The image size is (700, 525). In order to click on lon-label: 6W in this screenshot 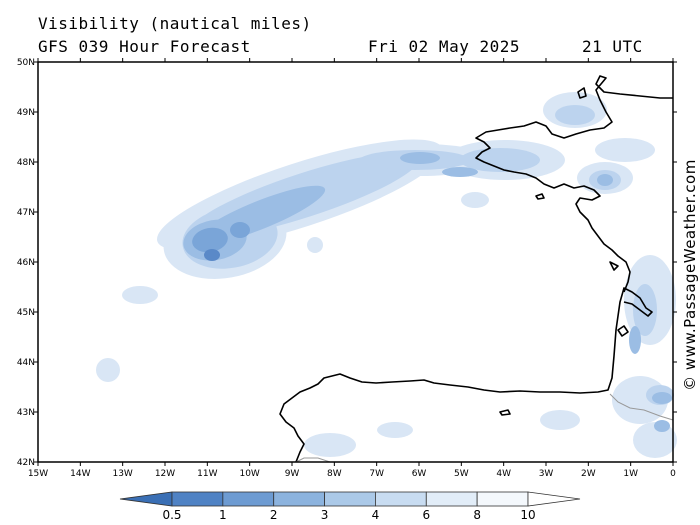, I will do `click(419, 474)`.